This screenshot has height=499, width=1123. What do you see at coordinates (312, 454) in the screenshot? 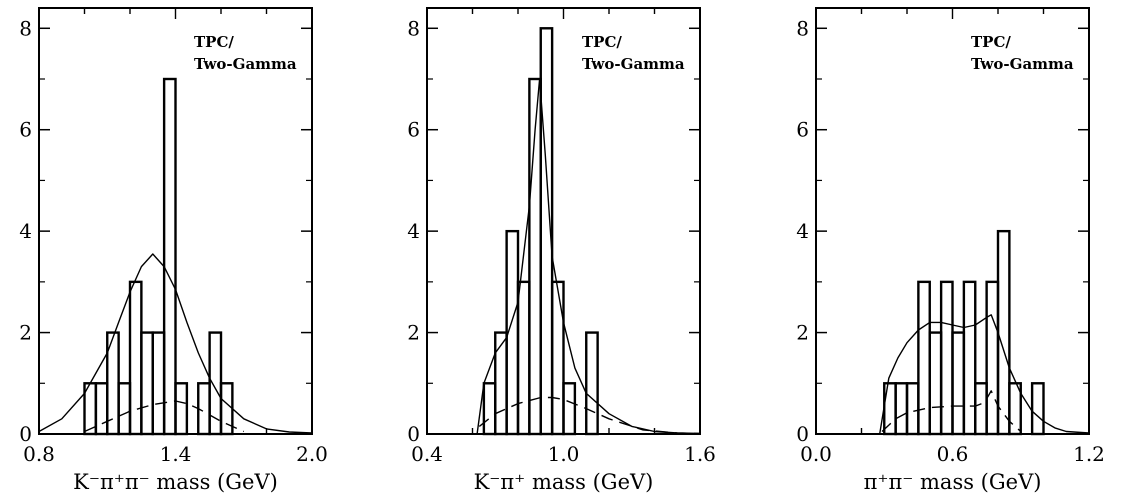
I see `x-tick-label: 2.0` at bounding box center [312, 454].